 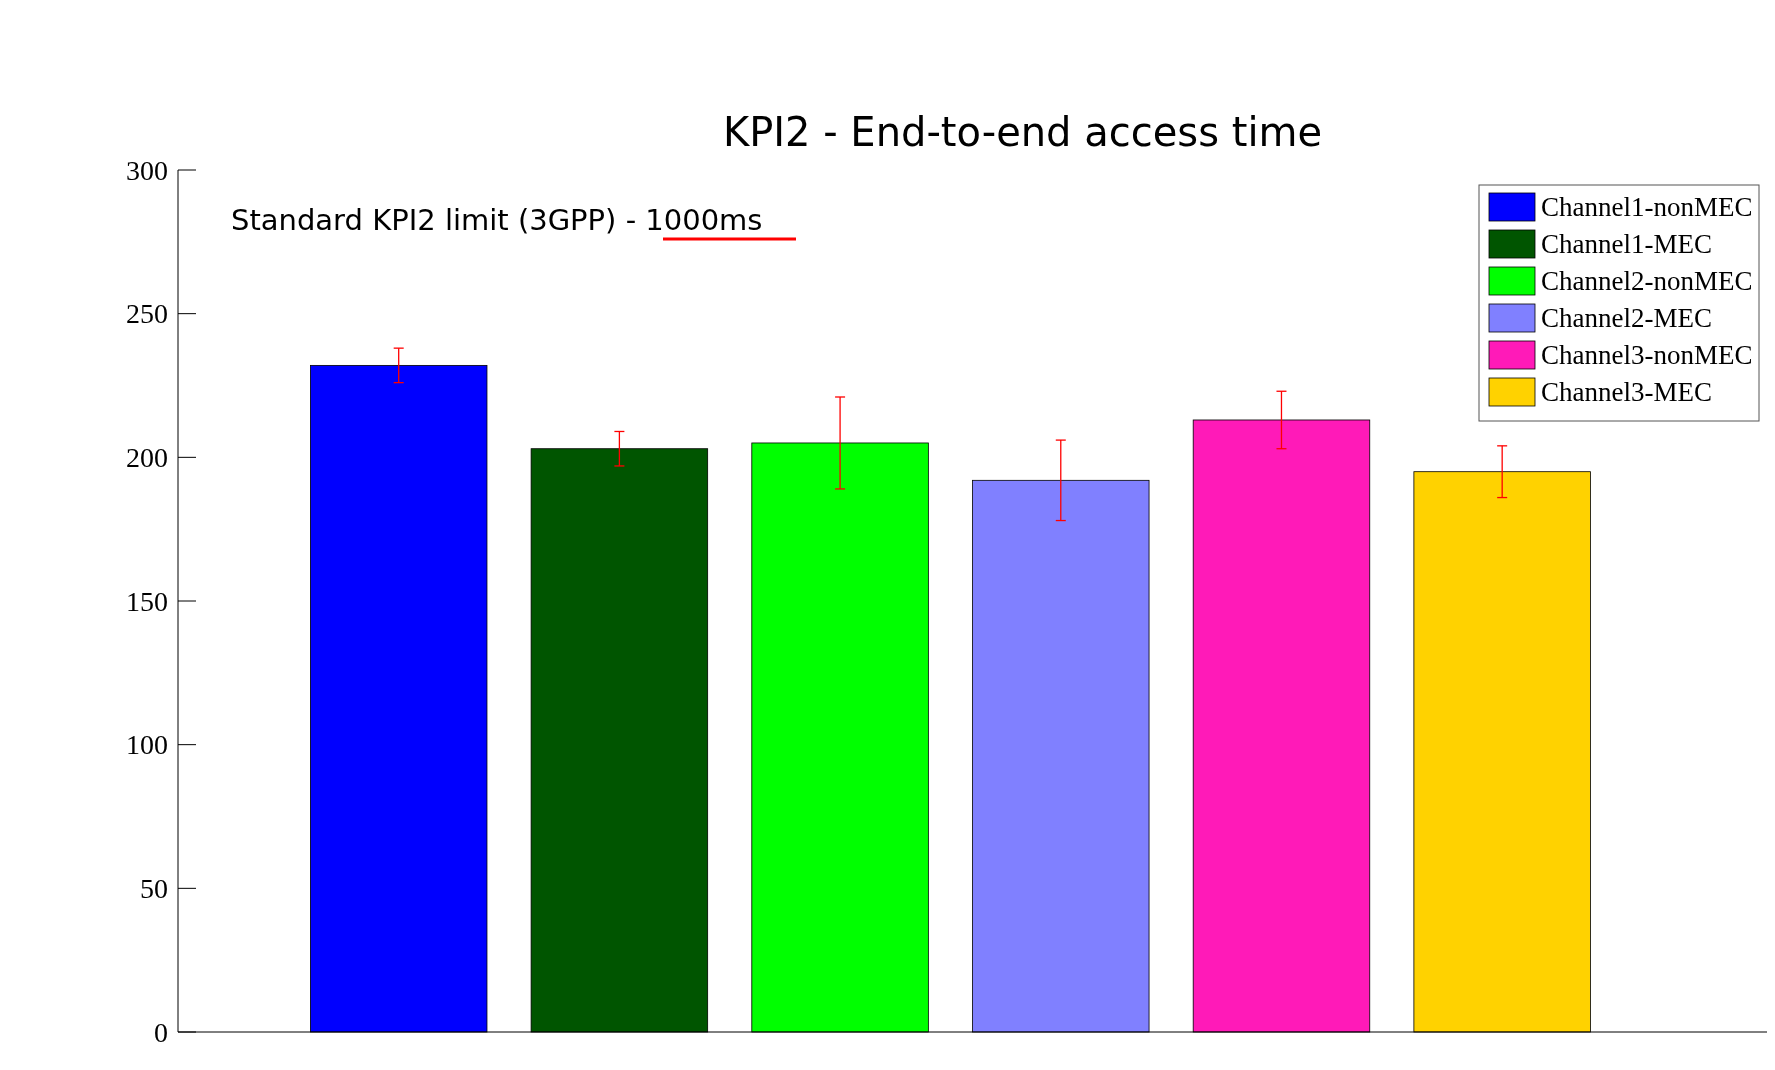 What do you see at coordinates (147, 314) in the screenshot?
I see `y-tick-label: 250` at bounding box center [147, 314].